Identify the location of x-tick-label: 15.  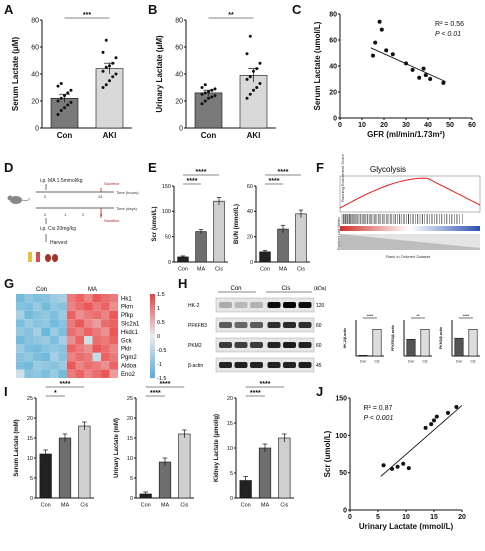
(434, 517).